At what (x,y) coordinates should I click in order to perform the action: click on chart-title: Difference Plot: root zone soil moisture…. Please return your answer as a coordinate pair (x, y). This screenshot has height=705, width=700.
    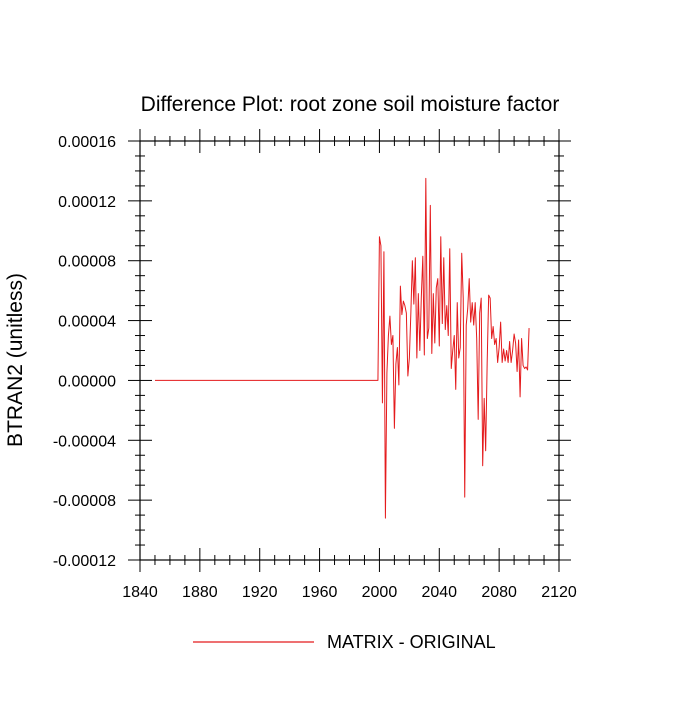
    Looking at the image, I should click on (350, 104).